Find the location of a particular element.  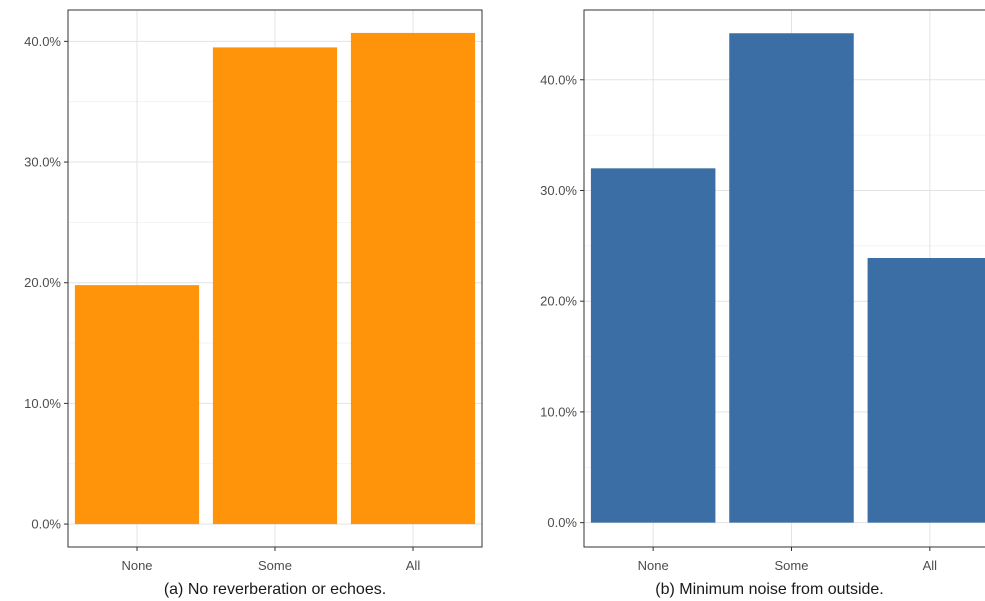

chart-caption: (a) No reverberation or echoes. is located at coordinates (275, 589).